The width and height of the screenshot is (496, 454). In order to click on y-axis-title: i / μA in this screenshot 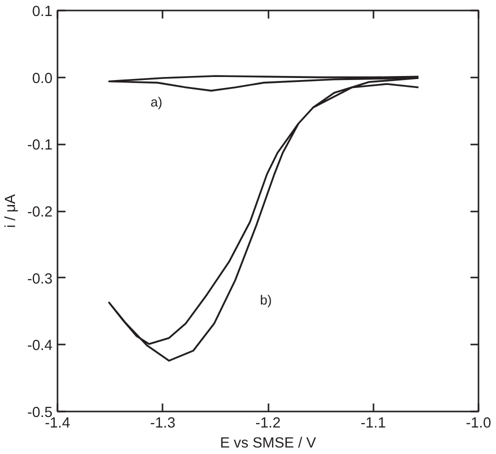, I will do `click(11, 211)`.